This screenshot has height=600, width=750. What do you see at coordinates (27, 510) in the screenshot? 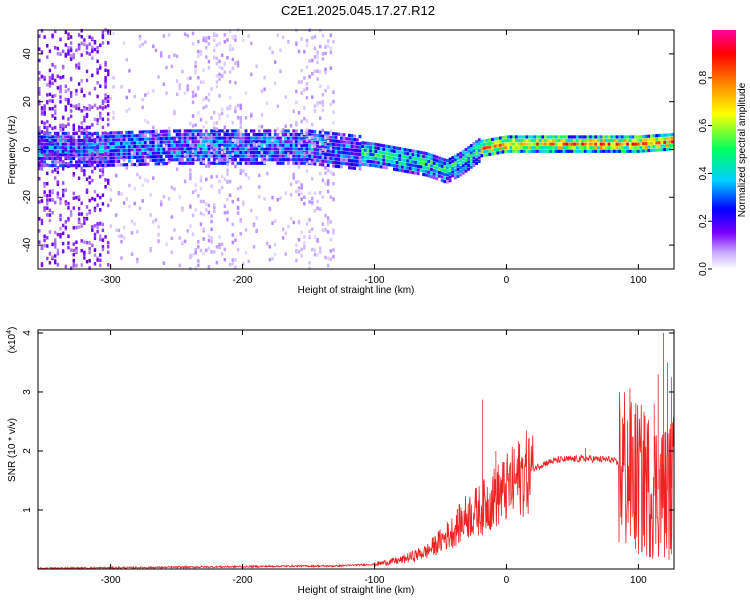
I see `snr-ytick-label: 1` at bounding box center [27, 510].